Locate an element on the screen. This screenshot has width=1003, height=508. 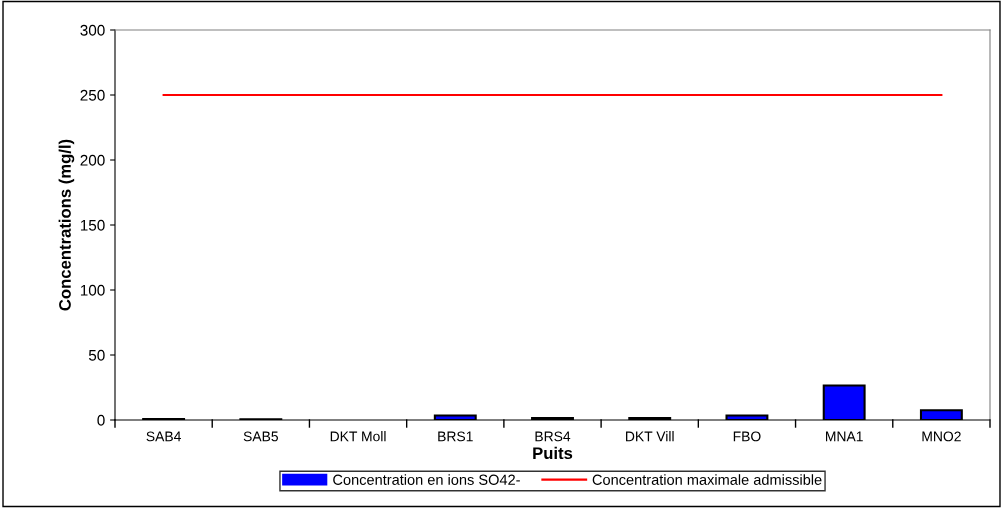
x-tick-label: MNO2 is located at coordinates (941, 436).